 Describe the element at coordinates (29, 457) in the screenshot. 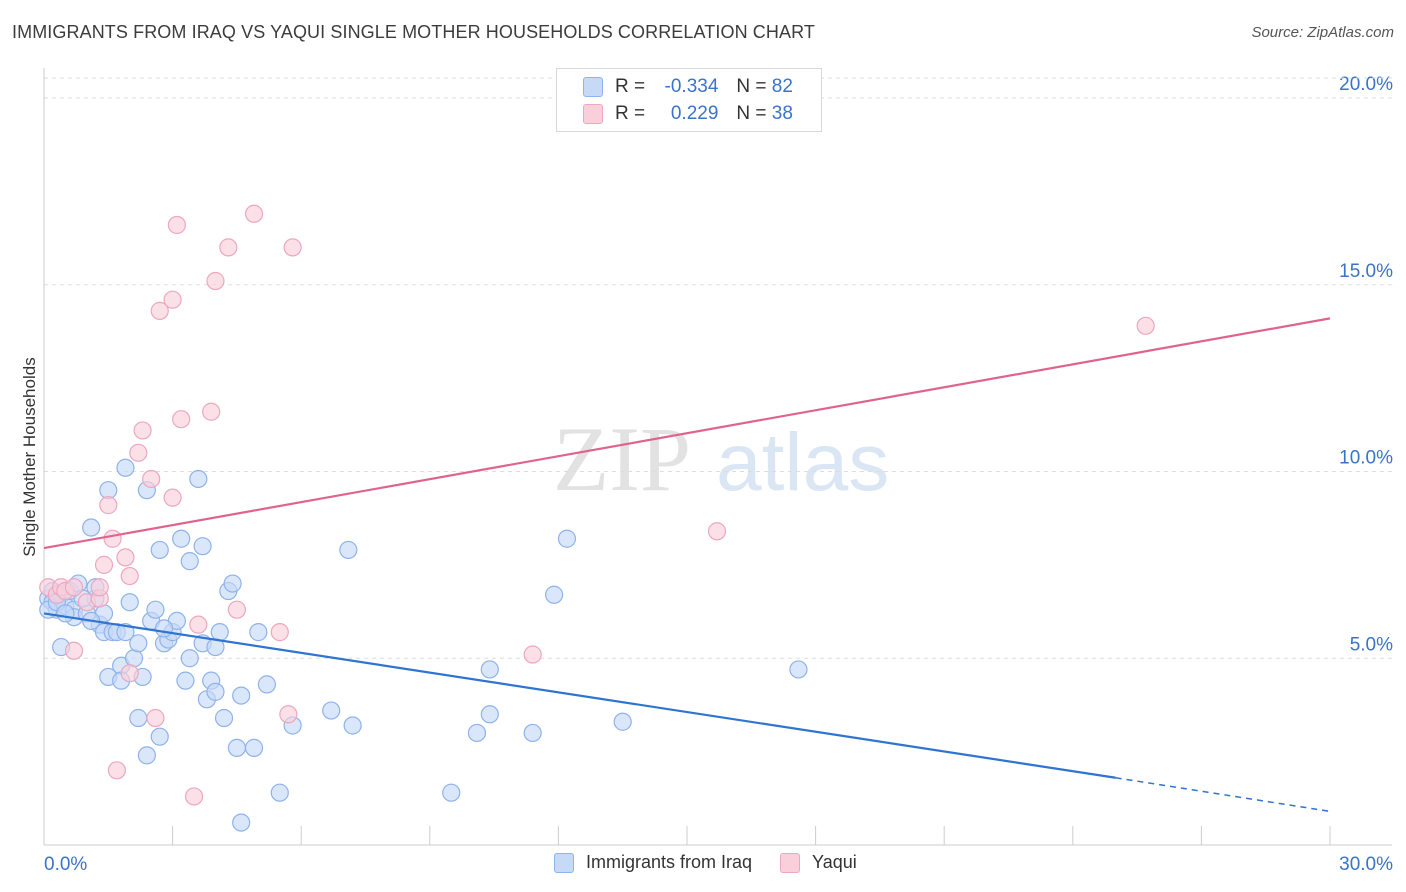

I see `y-axis-label: Single Mother Households` at that location.